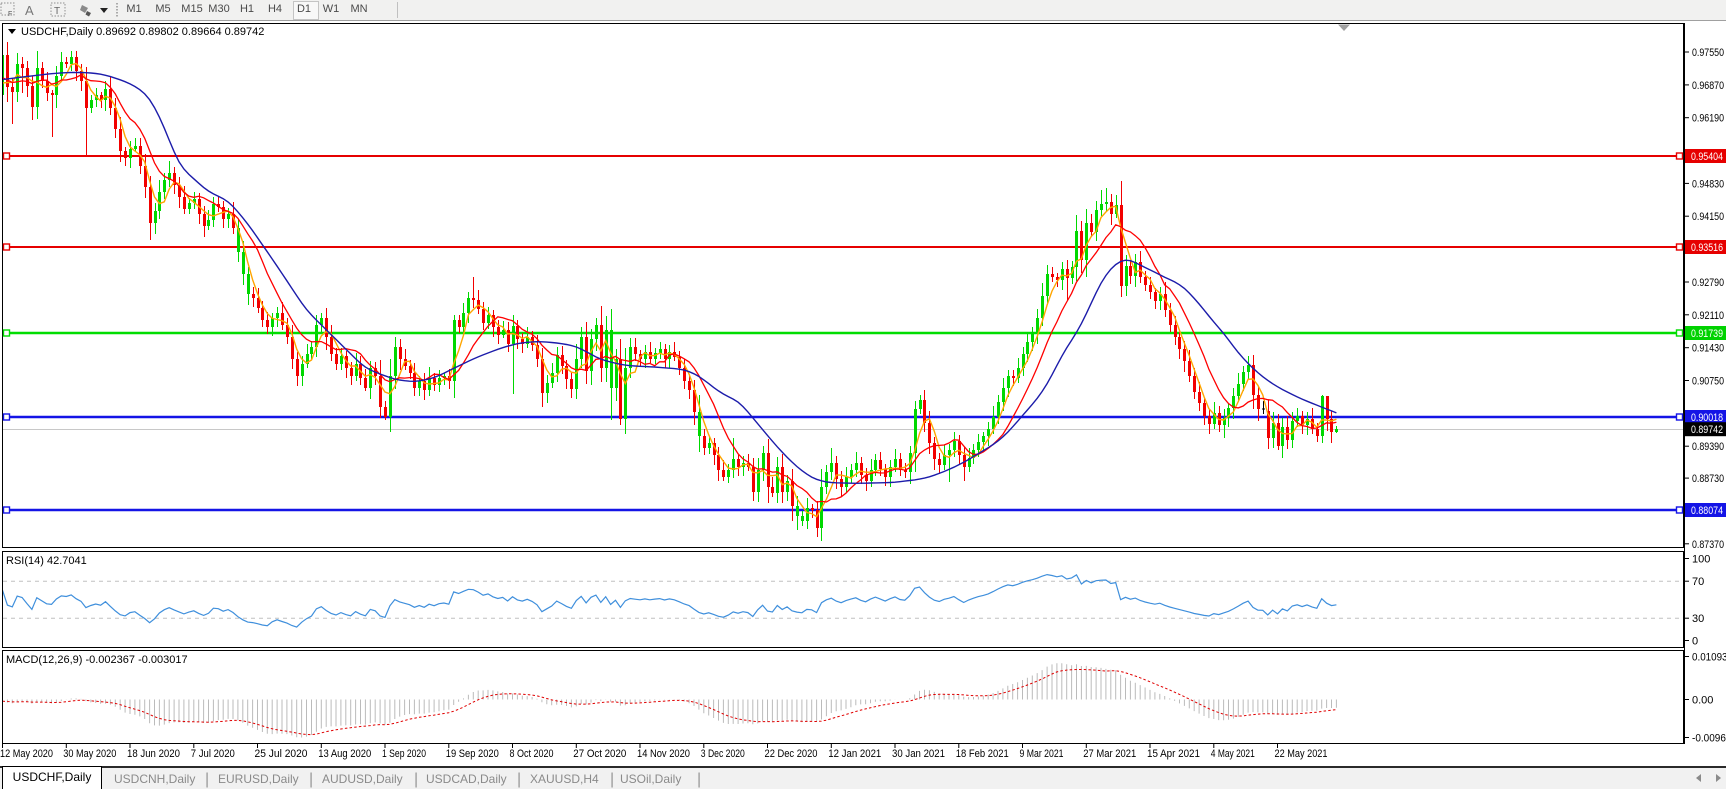 This screenshot has height=789, width=1726. Describe the element at coordinates (1702, 701) in the screenshot. I see `svg-text: 0.00` at that location.